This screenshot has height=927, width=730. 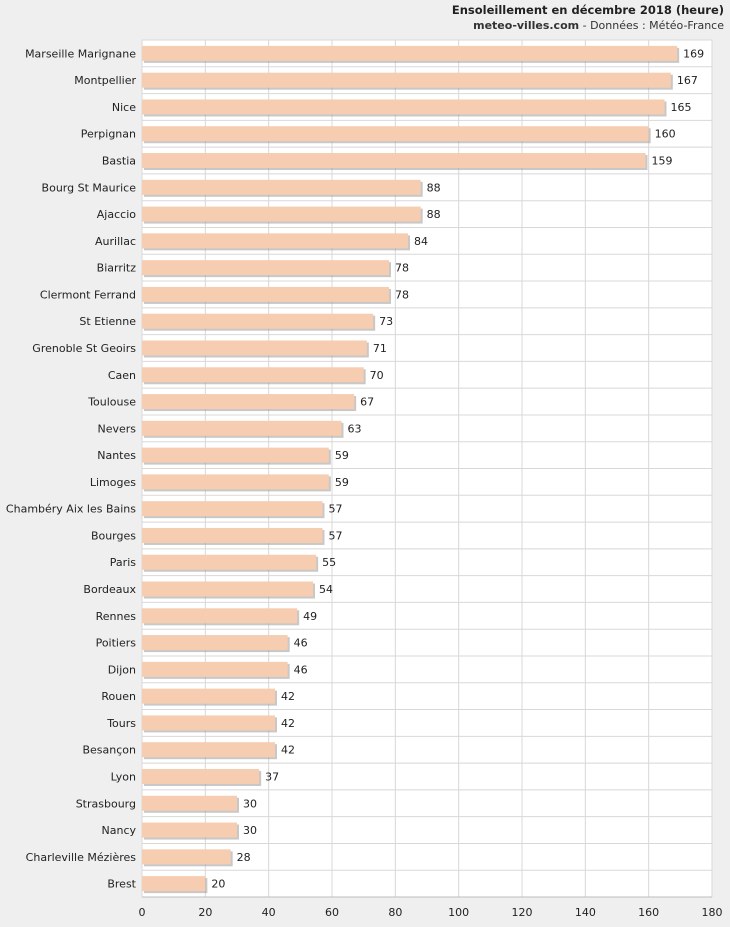 What do you see at coordinates (116, 643) in the screenshot?
I see `category-label: Poitiers` at bounding box center [116, 643].